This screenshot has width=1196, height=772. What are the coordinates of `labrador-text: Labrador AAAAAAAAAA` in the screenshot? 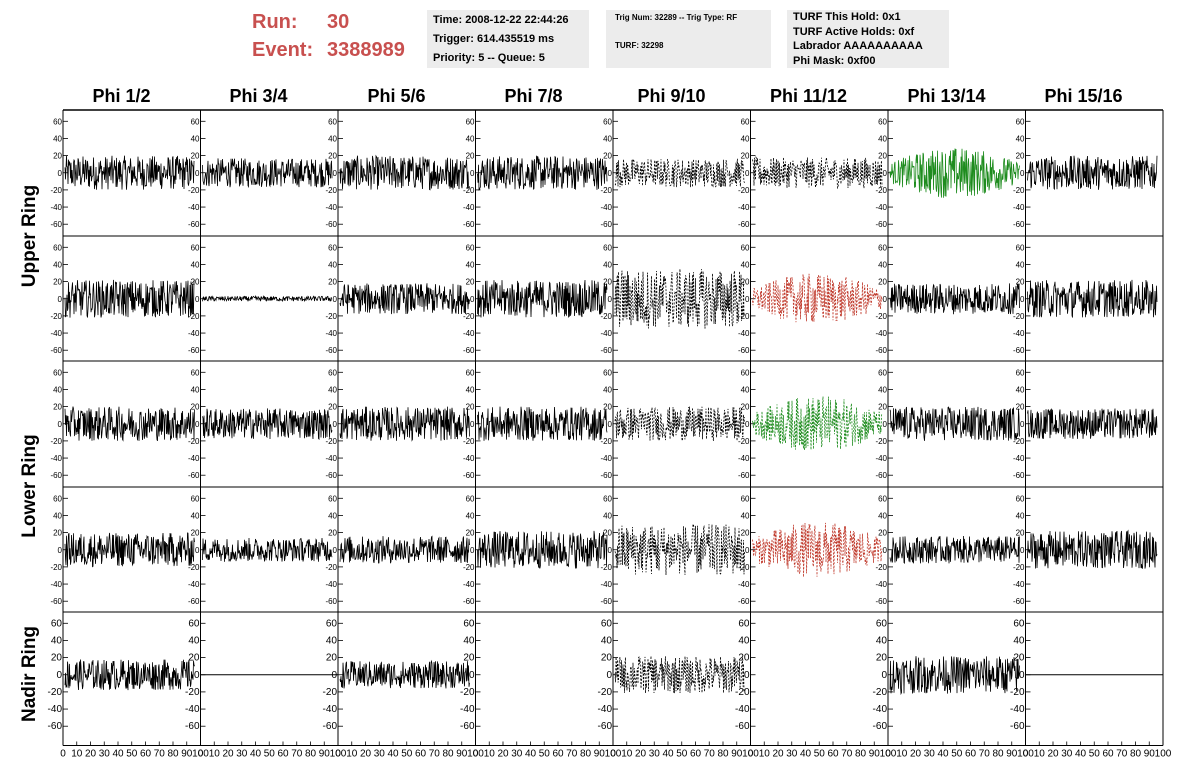 It's located at (858, 46).